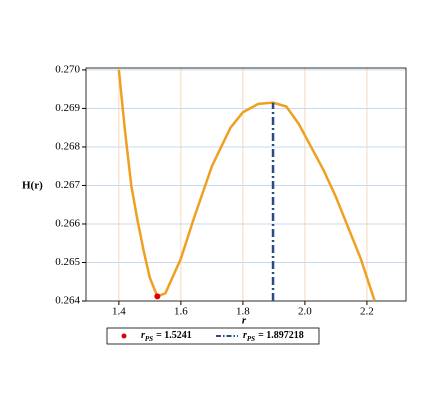 This screenshot has width=436, height=409. What do you see at coordinates (181, 312) in the screenshot?
I see `x-tick-label: 1.6` at bounding box center [181, 312].